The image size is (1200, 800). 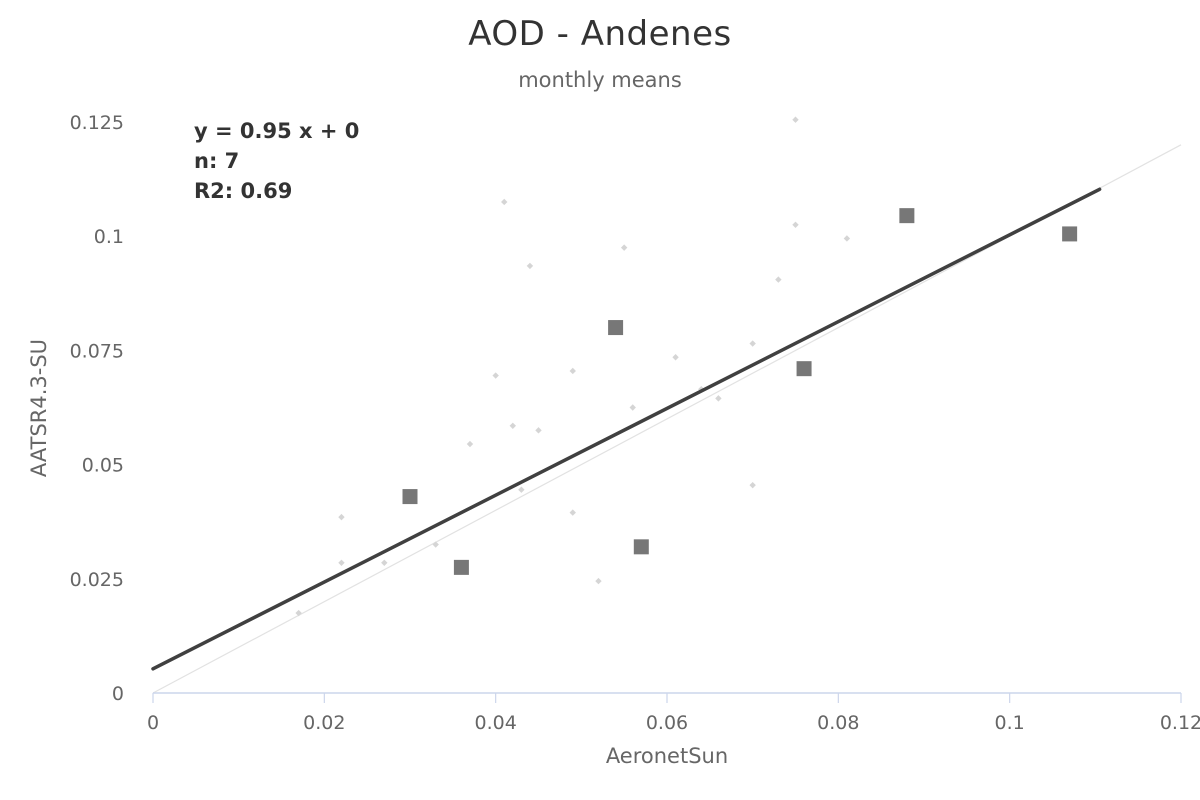 I want to click on sample-count: n: 7, so click(x=217, y=161).